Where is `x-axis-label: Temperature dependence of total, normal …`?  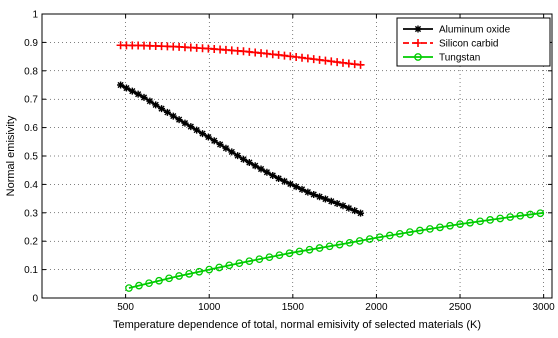
x-axis-label: Temperature dependence of total, normal … is located at coordinates (297, 325).